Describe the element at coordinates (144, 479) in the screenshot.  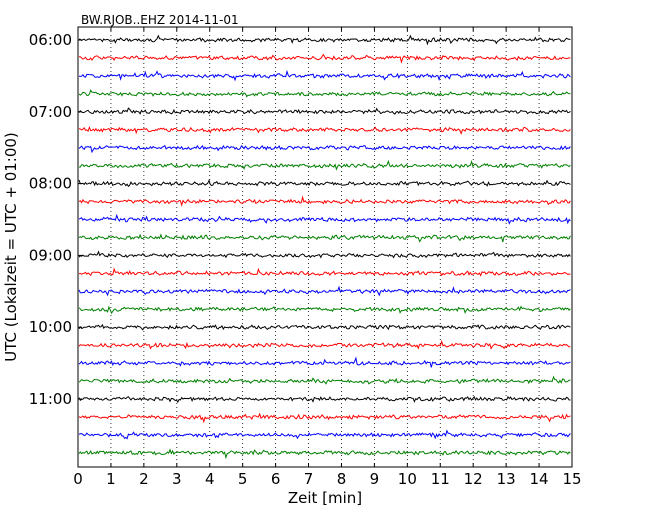
I see `x-tick-label: 2` at that location.